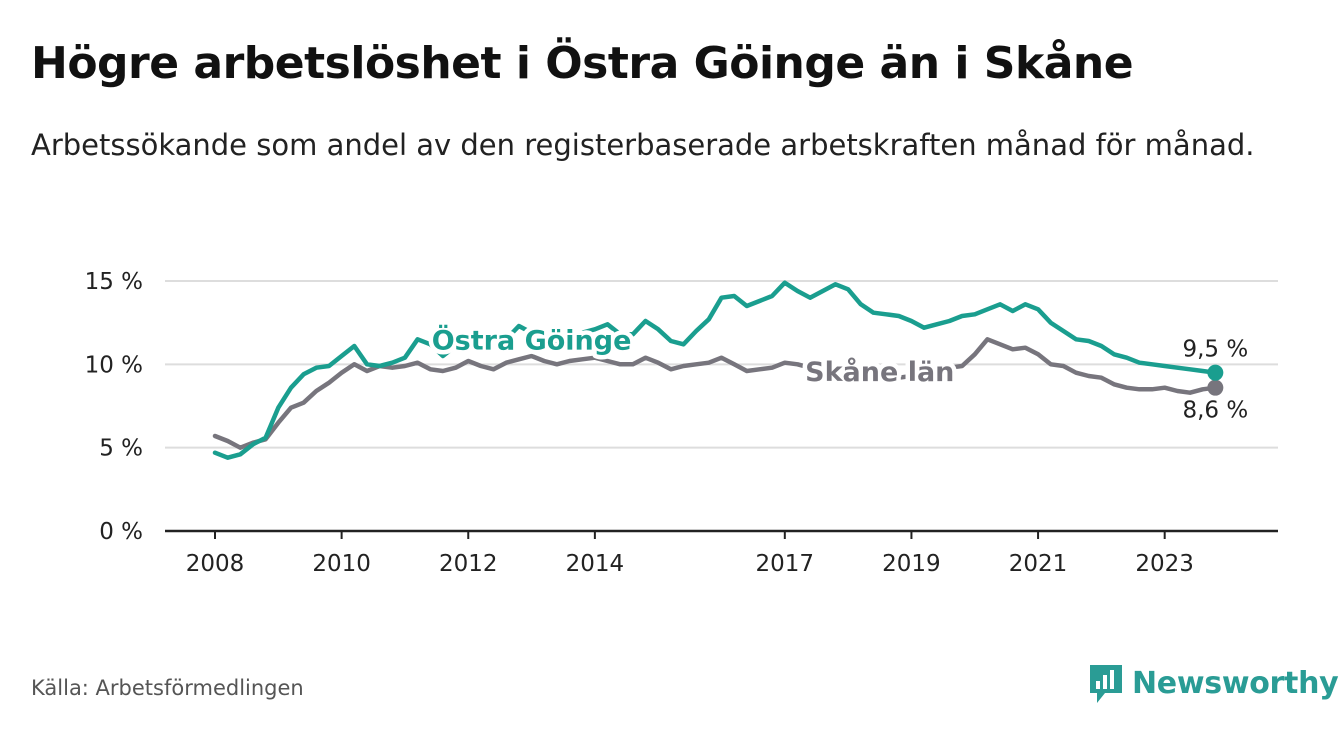 Image resolution: width=1340 pixels, height=734 pixels. I want to click on x-tick-label: 2021, so click(1038, 564).